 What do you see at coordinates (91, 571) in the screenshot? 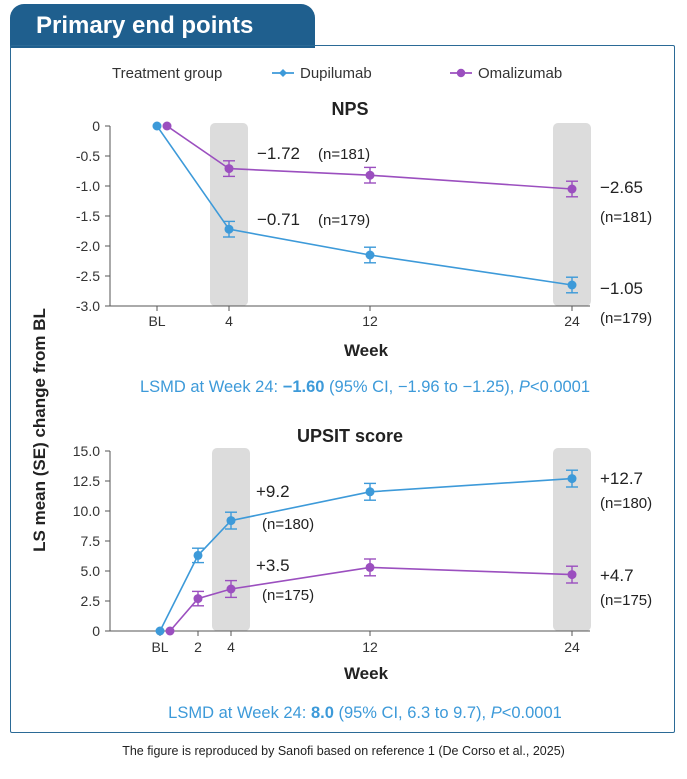
I see `y-tick-label: 5.0` at bounding box center [91, 571].